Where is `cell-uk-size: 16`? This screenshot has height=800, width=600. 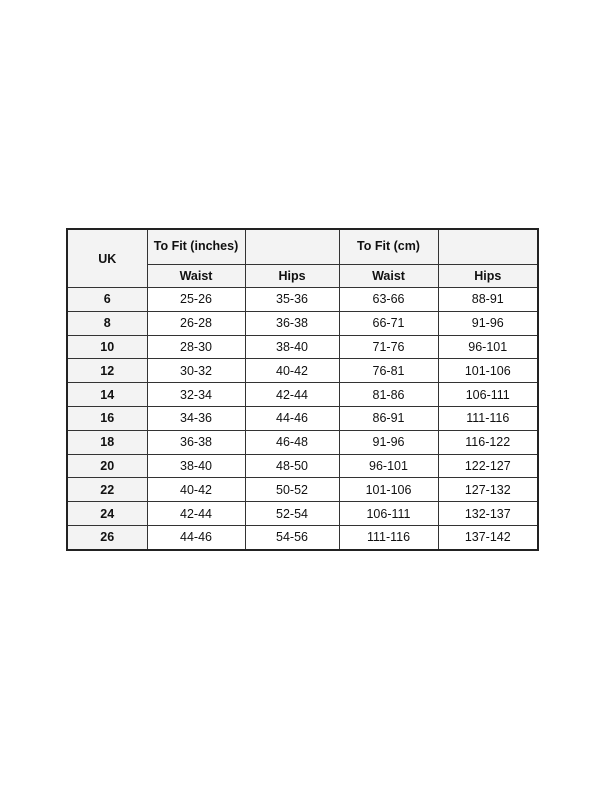 cell-uk-size: 16 is located at coordinates (107, 418).